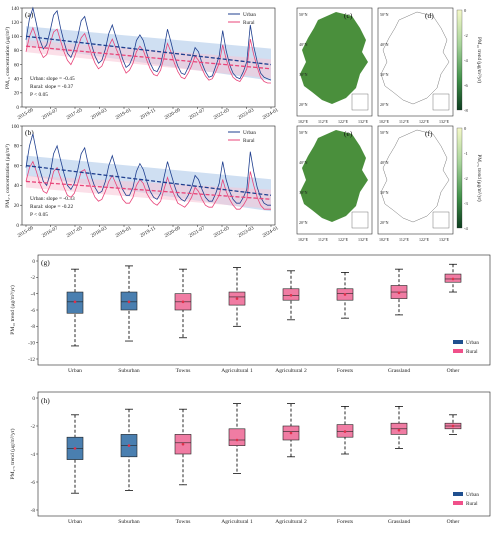  What do you see at coordinates (453, 371) in the screenshot?
I see `x-category-label: Other` at bounding box center [453, 371].